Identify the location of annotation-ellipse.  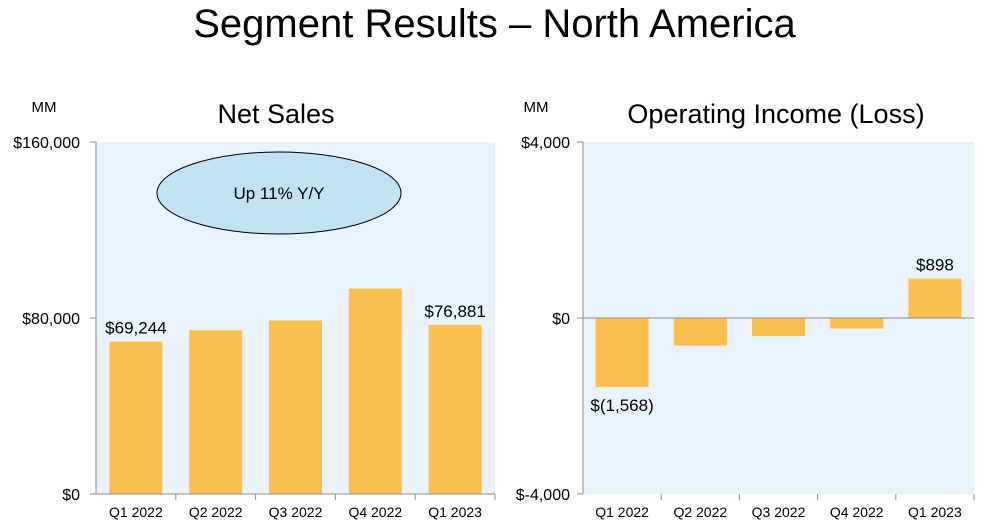
(279, 193).